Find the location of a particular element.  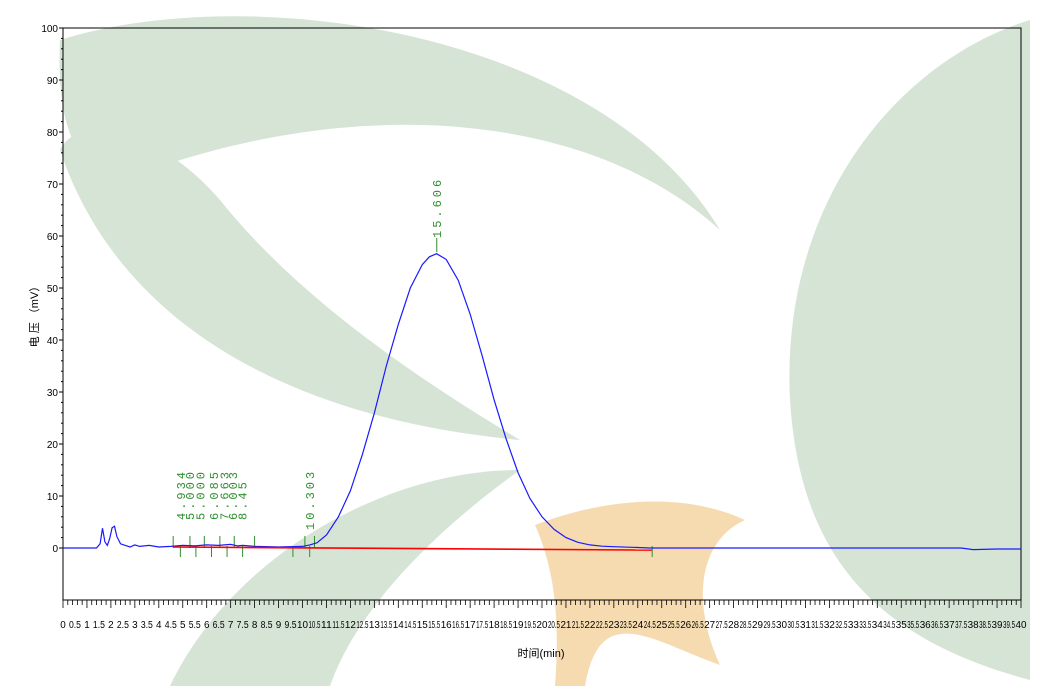

baseline-line is located at coordinates (413, 548).